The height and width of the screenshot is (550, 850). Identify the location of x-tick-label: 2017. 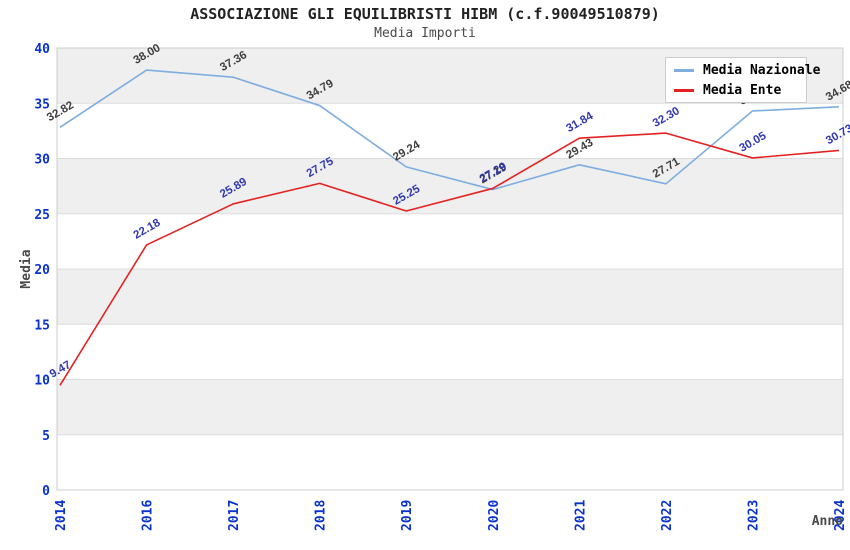
(234, 515).